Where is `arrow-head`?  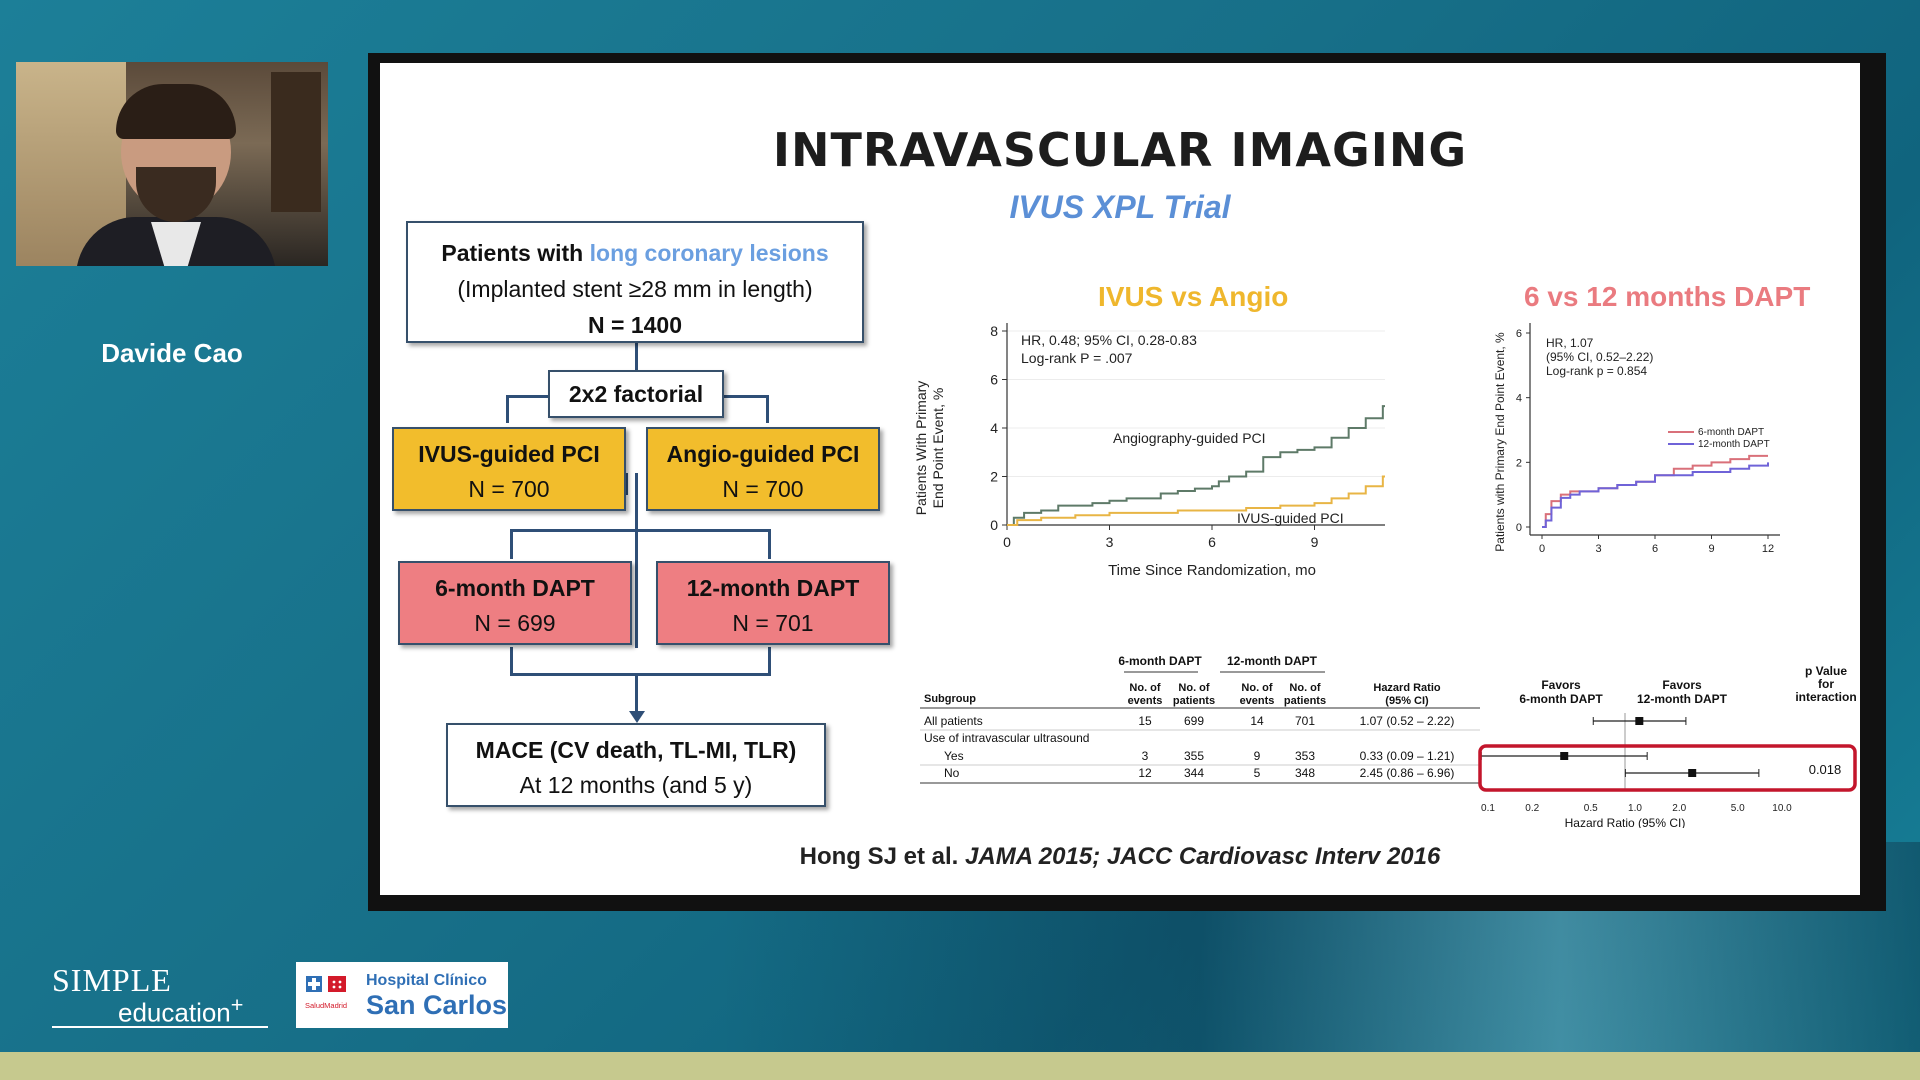 arrow-head is located at coordinates (637, 717).